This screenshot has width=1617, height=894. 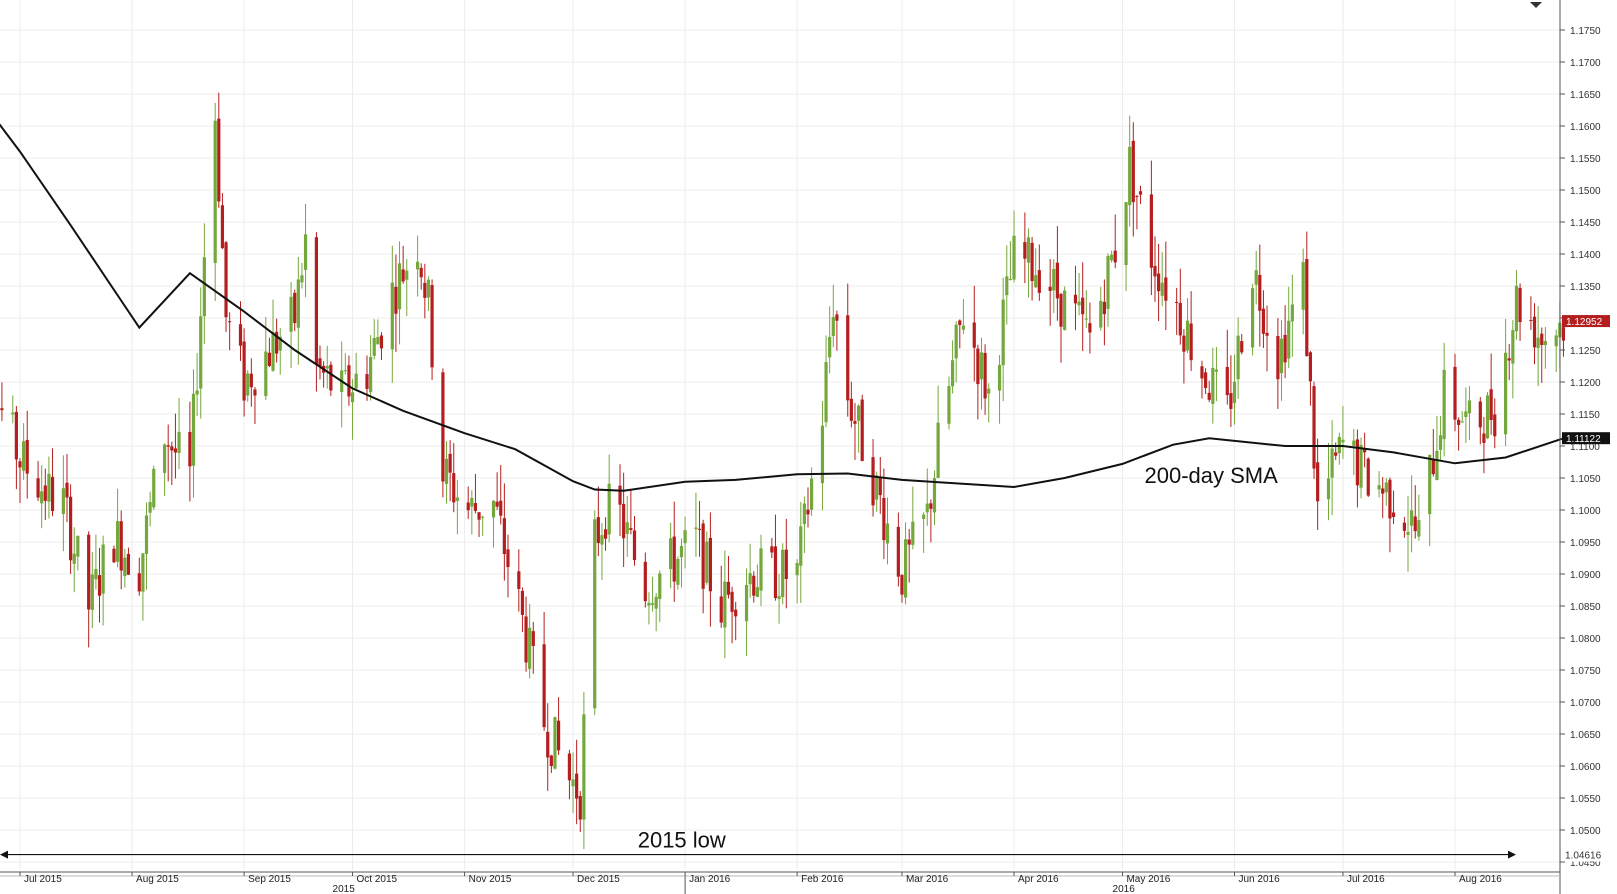 What do you see at coordinates (1585, 543) in the screenshot?
I see `y-tick-label: 1.0950` at bounding box center [1585, 543].